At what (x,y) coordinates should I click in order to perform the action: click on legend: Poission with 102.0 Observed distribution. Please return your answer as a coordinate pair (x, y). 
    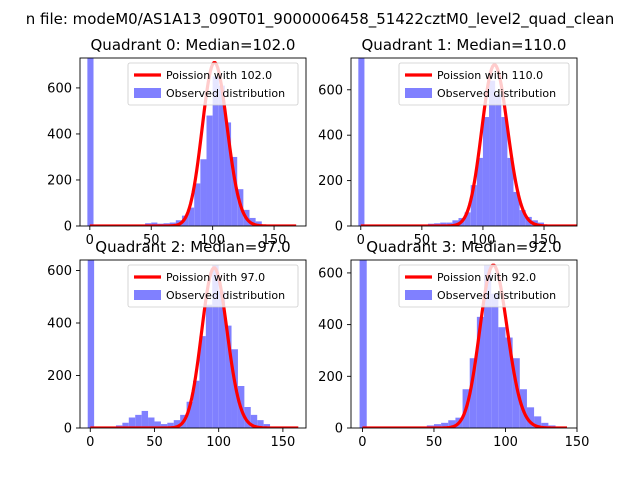
    Looking at the image, I should click on (213, 84).